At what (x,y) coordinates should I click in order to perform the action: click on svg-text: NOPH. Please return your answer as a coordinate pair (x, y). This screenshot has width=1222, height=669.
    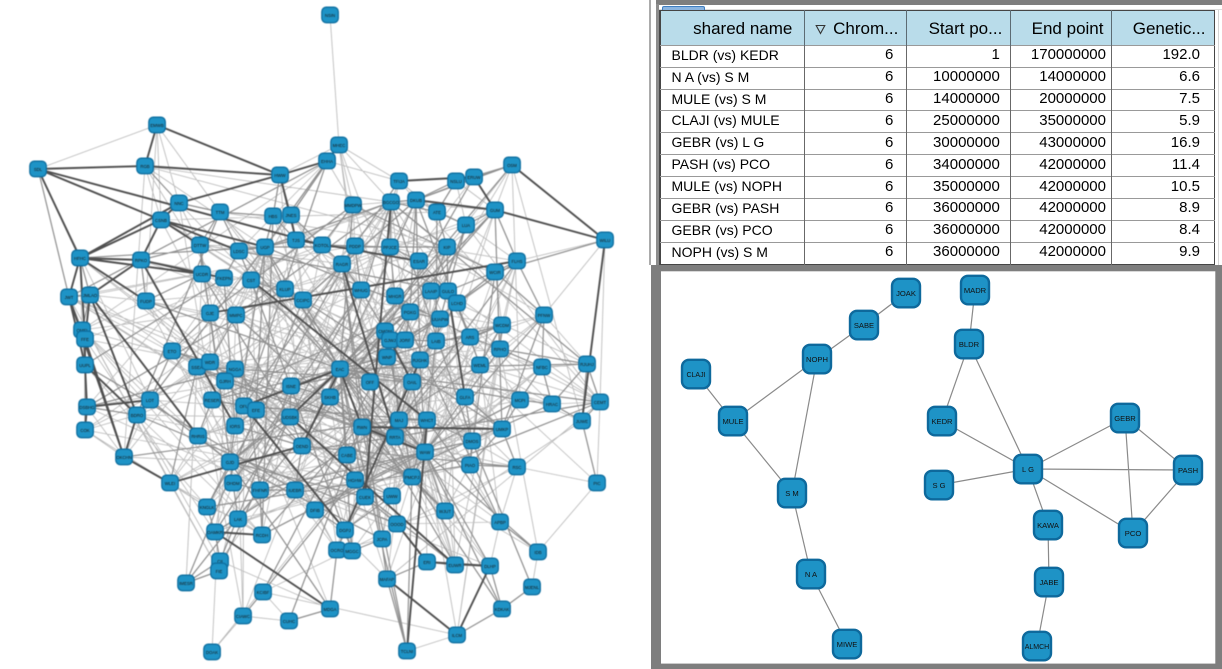
    Looking at the image, I should click on (817, 359).